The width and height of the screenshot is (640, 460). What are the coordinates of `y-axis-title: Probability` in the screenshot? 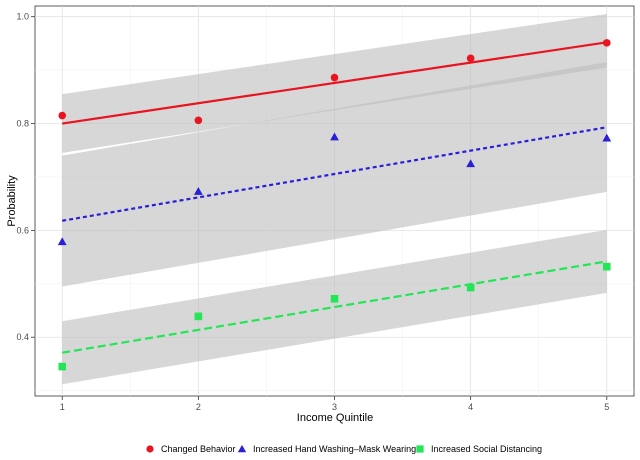 It's located at (12, 201).